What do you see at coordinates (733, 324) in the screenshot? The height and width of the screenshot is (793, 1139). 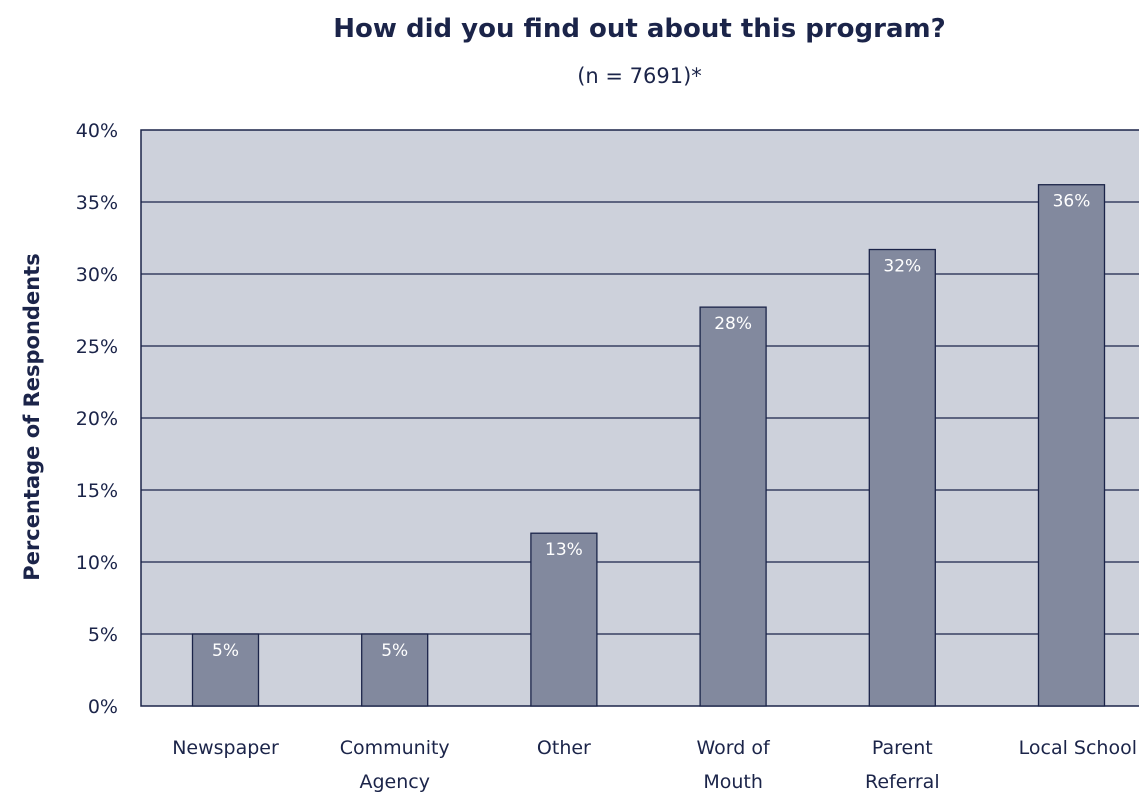 I see `data-label: 28%` at bounding box center [733, 324].